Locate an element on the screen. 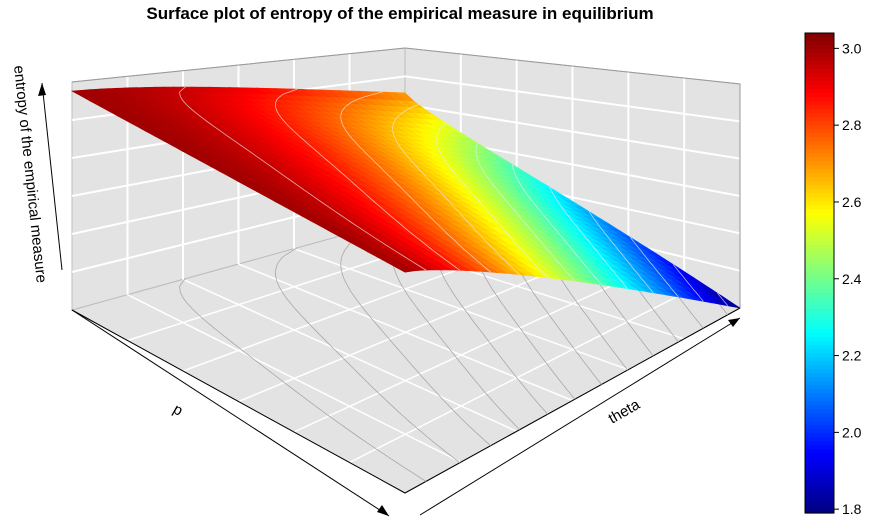 This screenshot has height=523, width=880. colorbar-tick-label: 3.0 is located at coordinates (852, 48).